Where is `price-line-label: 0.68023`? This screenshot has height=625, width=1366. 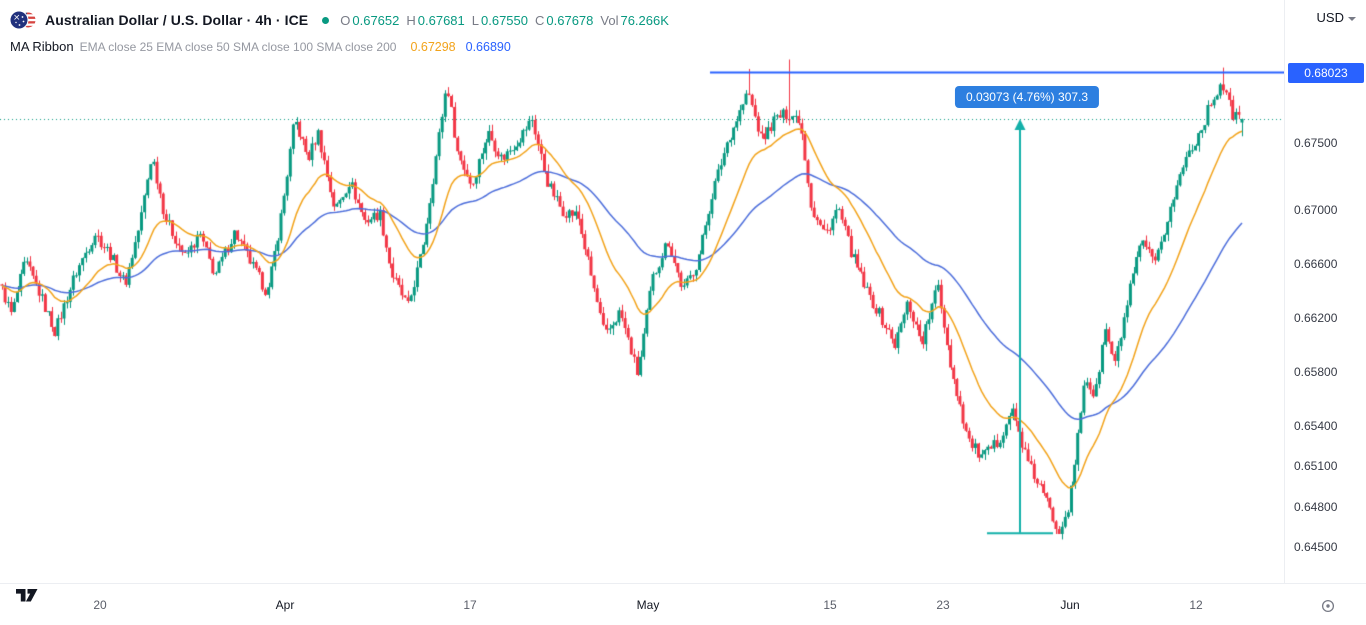
price-line-label: 0.68023 is located at coordinates (1326, 73).